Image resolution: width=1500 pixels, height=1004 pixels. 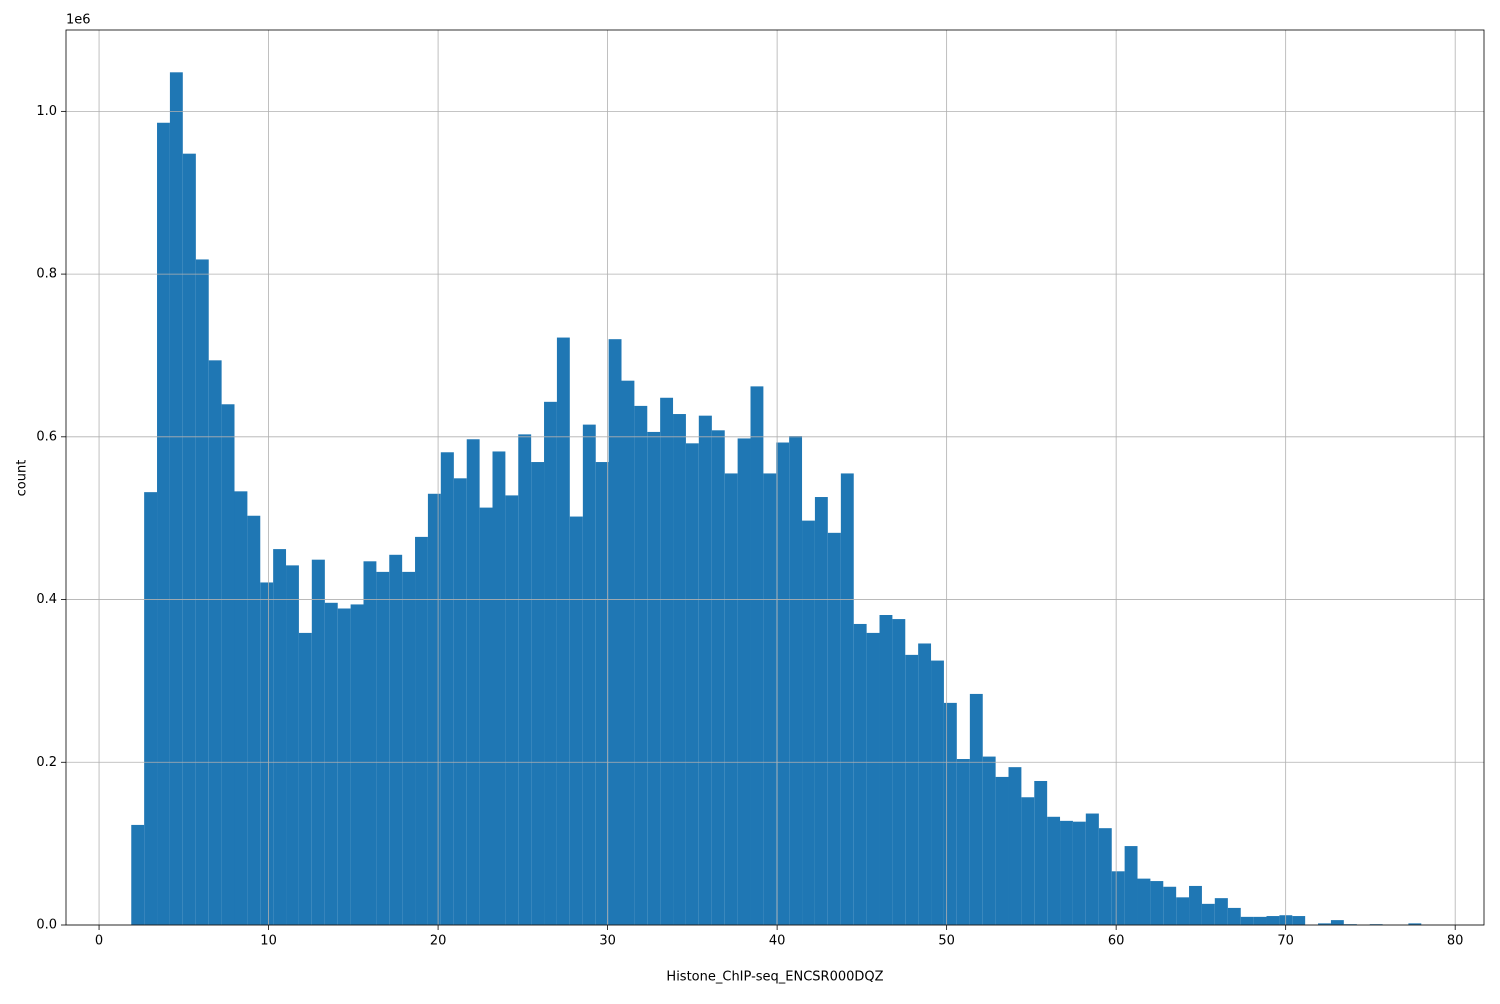 What do you see at coordinates (46, 274) in the screenshot?
I see `y-tick-label: 0.8` at bounding box center [46, 274].